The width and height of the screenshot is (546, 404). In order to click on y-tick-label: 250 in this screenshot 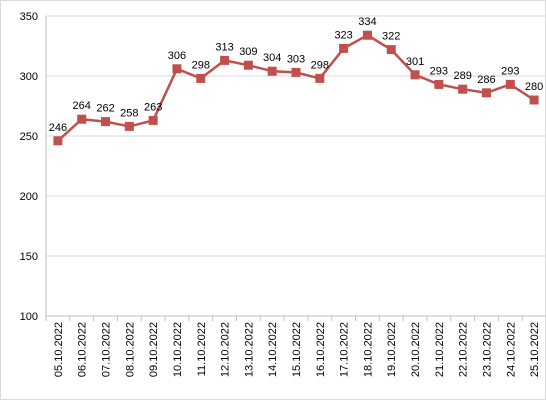, I will do `click(29, 137)`.